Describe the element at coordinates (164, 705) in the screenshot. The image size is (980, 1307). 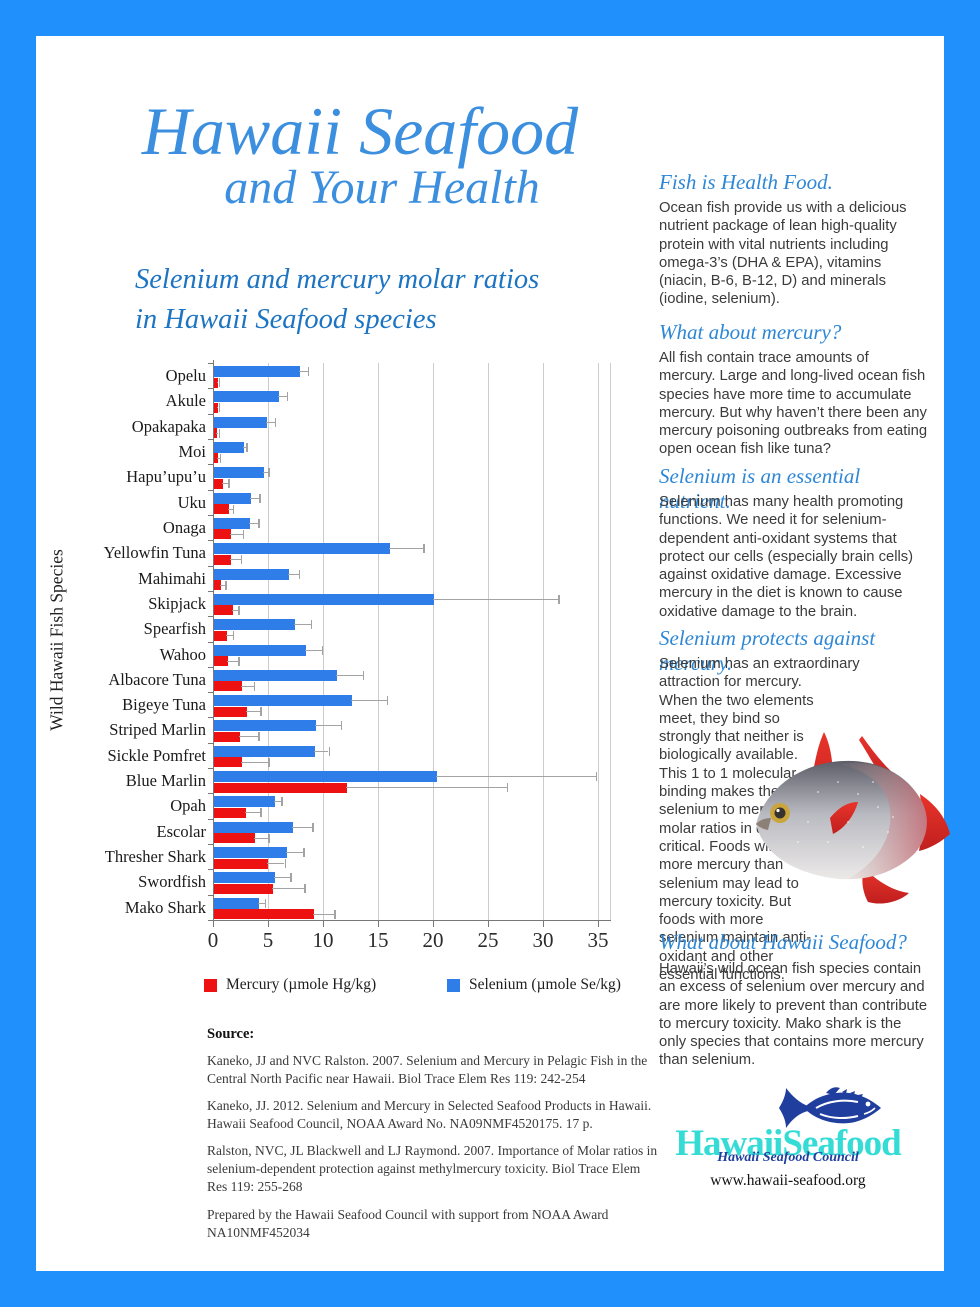
I see `species-label: Bigeye Tuna` at that location.